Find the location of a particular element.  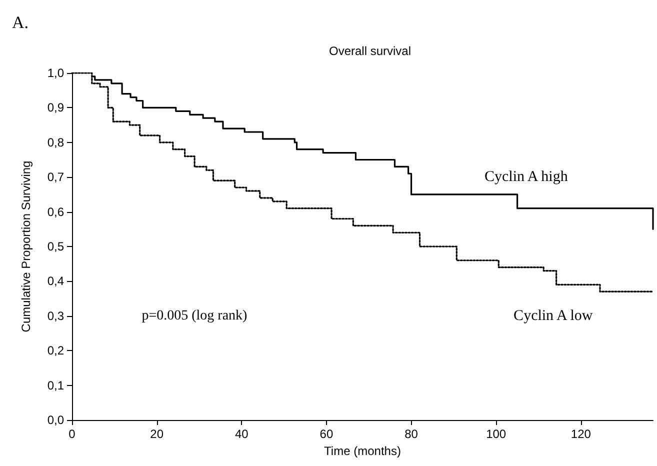

x-tick-label: 40 is located at coordinates (241, 434).